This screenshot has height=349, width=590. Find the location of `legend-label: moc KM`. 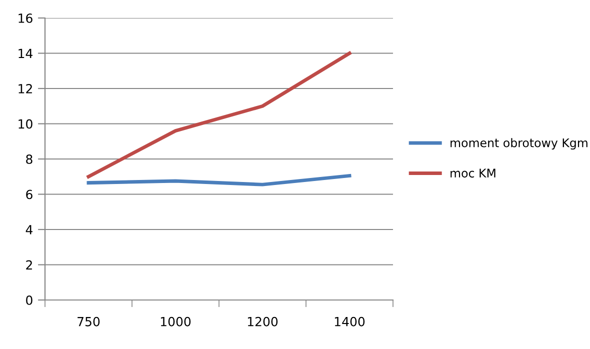

legend-label: moc KM is located at coordinates (473, 173).